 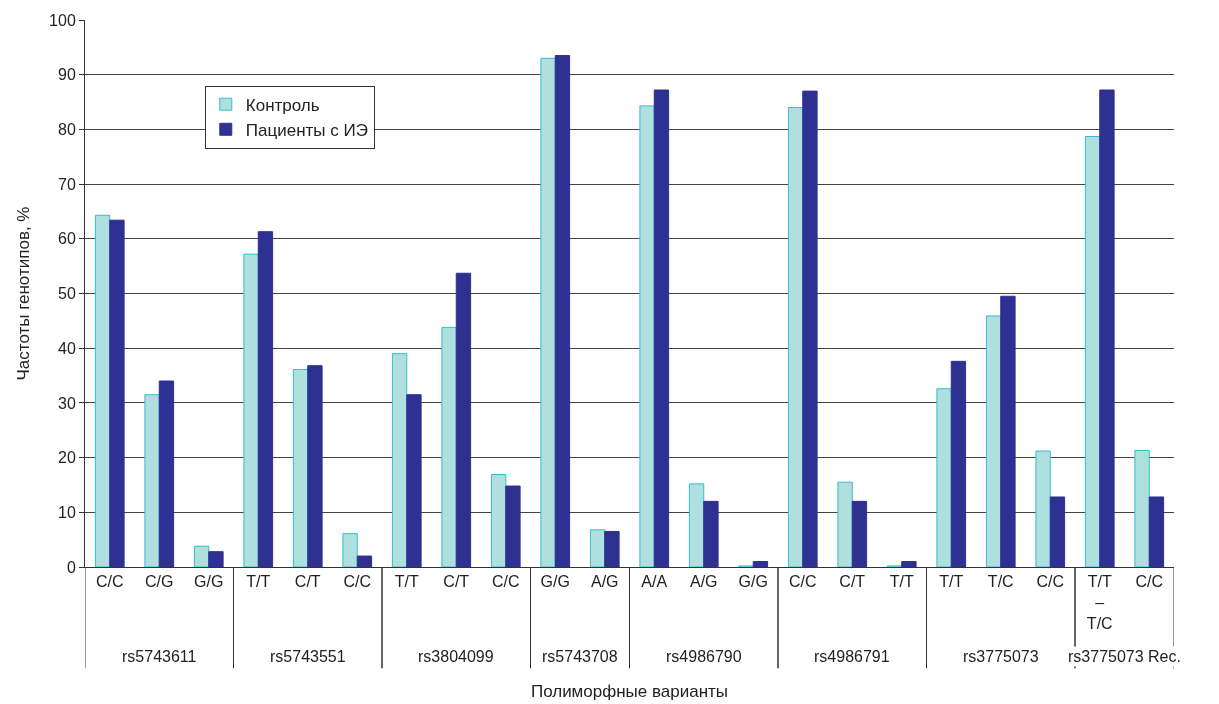 I want to click on text: rs4986790, so click(x=704, y=656).